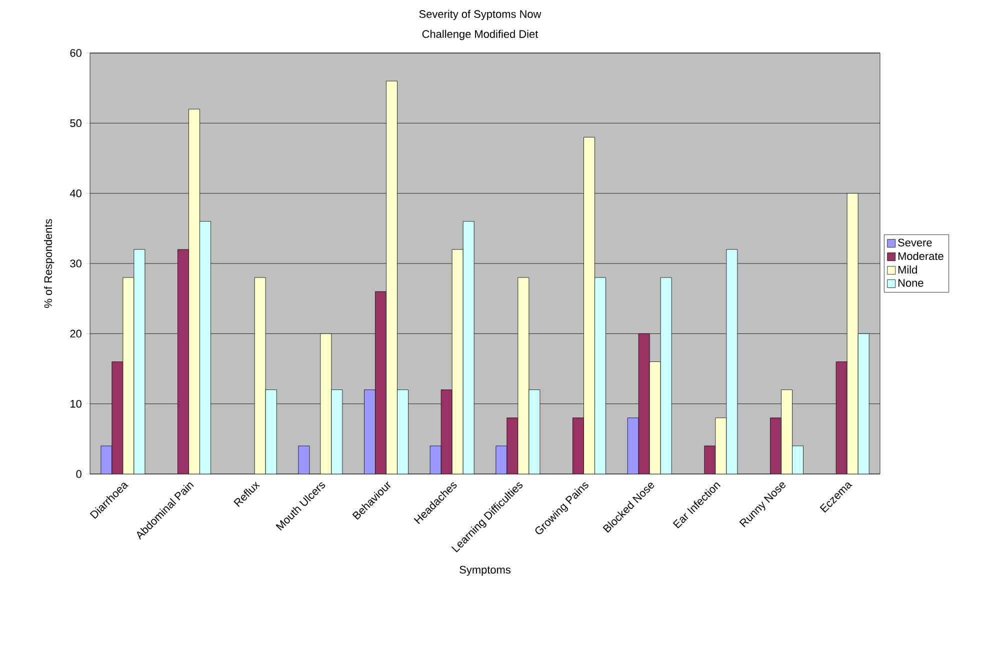 The image size is (987, 660). I want to click on y-tick-label: 30, so click(76, 264).